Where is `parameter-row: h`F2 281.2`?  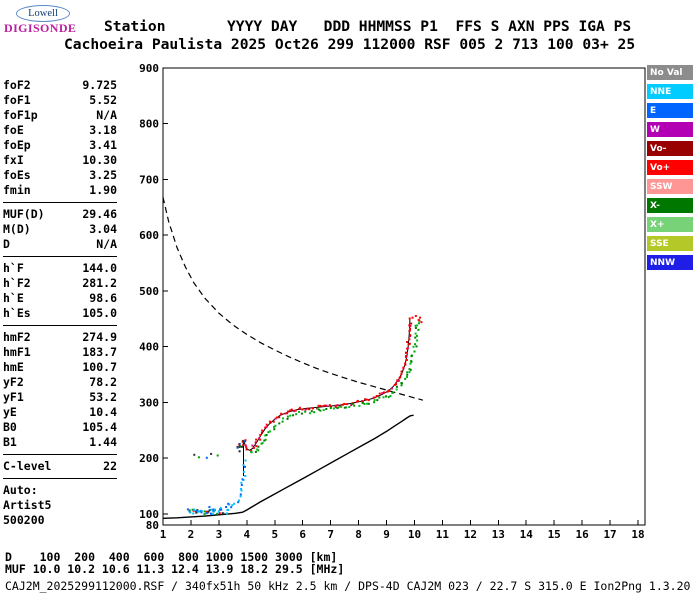 parameter-row: h`F2 281.2 is located at coordinates (60, 283).